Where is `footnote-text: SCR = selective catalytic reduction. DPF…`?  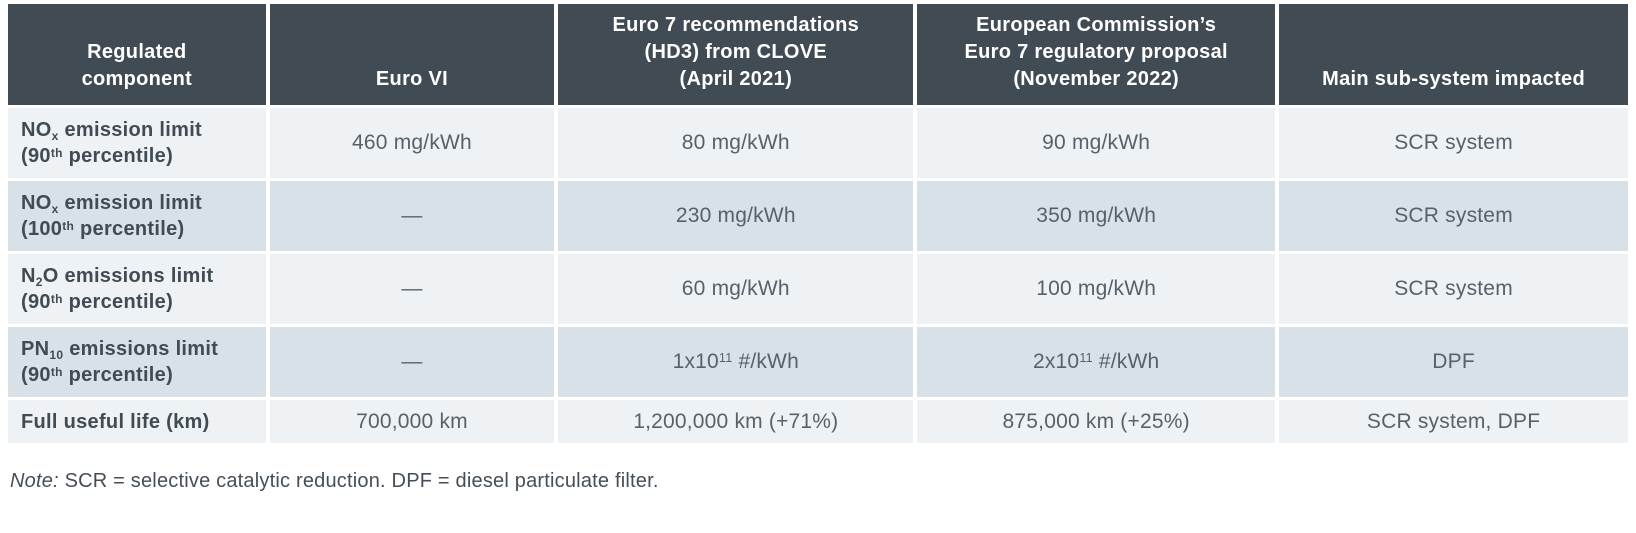 footnote-text: SCR = selective catalytic reduction. DPF… is located at coordinates (358, 481).